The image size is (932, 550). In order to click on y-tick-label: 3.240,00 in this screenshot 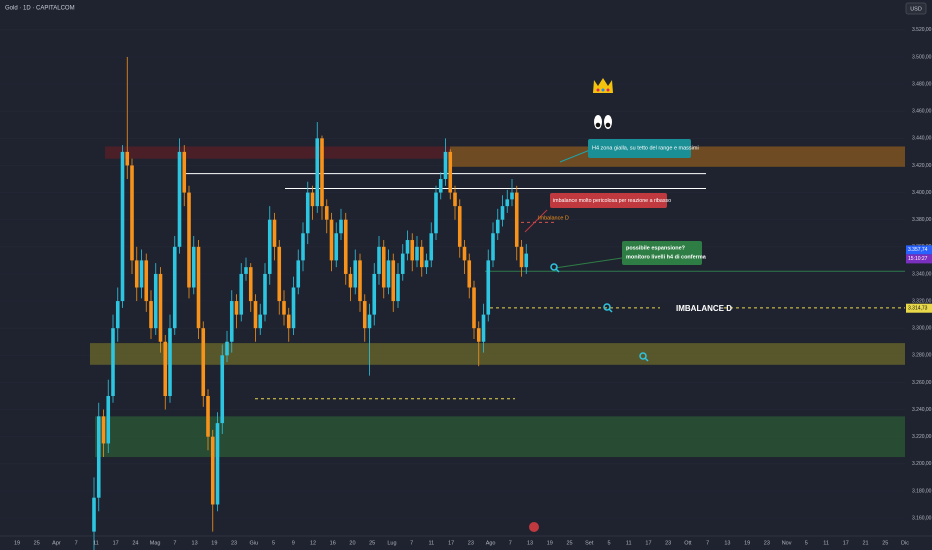, I will do `click(922, 410)`.